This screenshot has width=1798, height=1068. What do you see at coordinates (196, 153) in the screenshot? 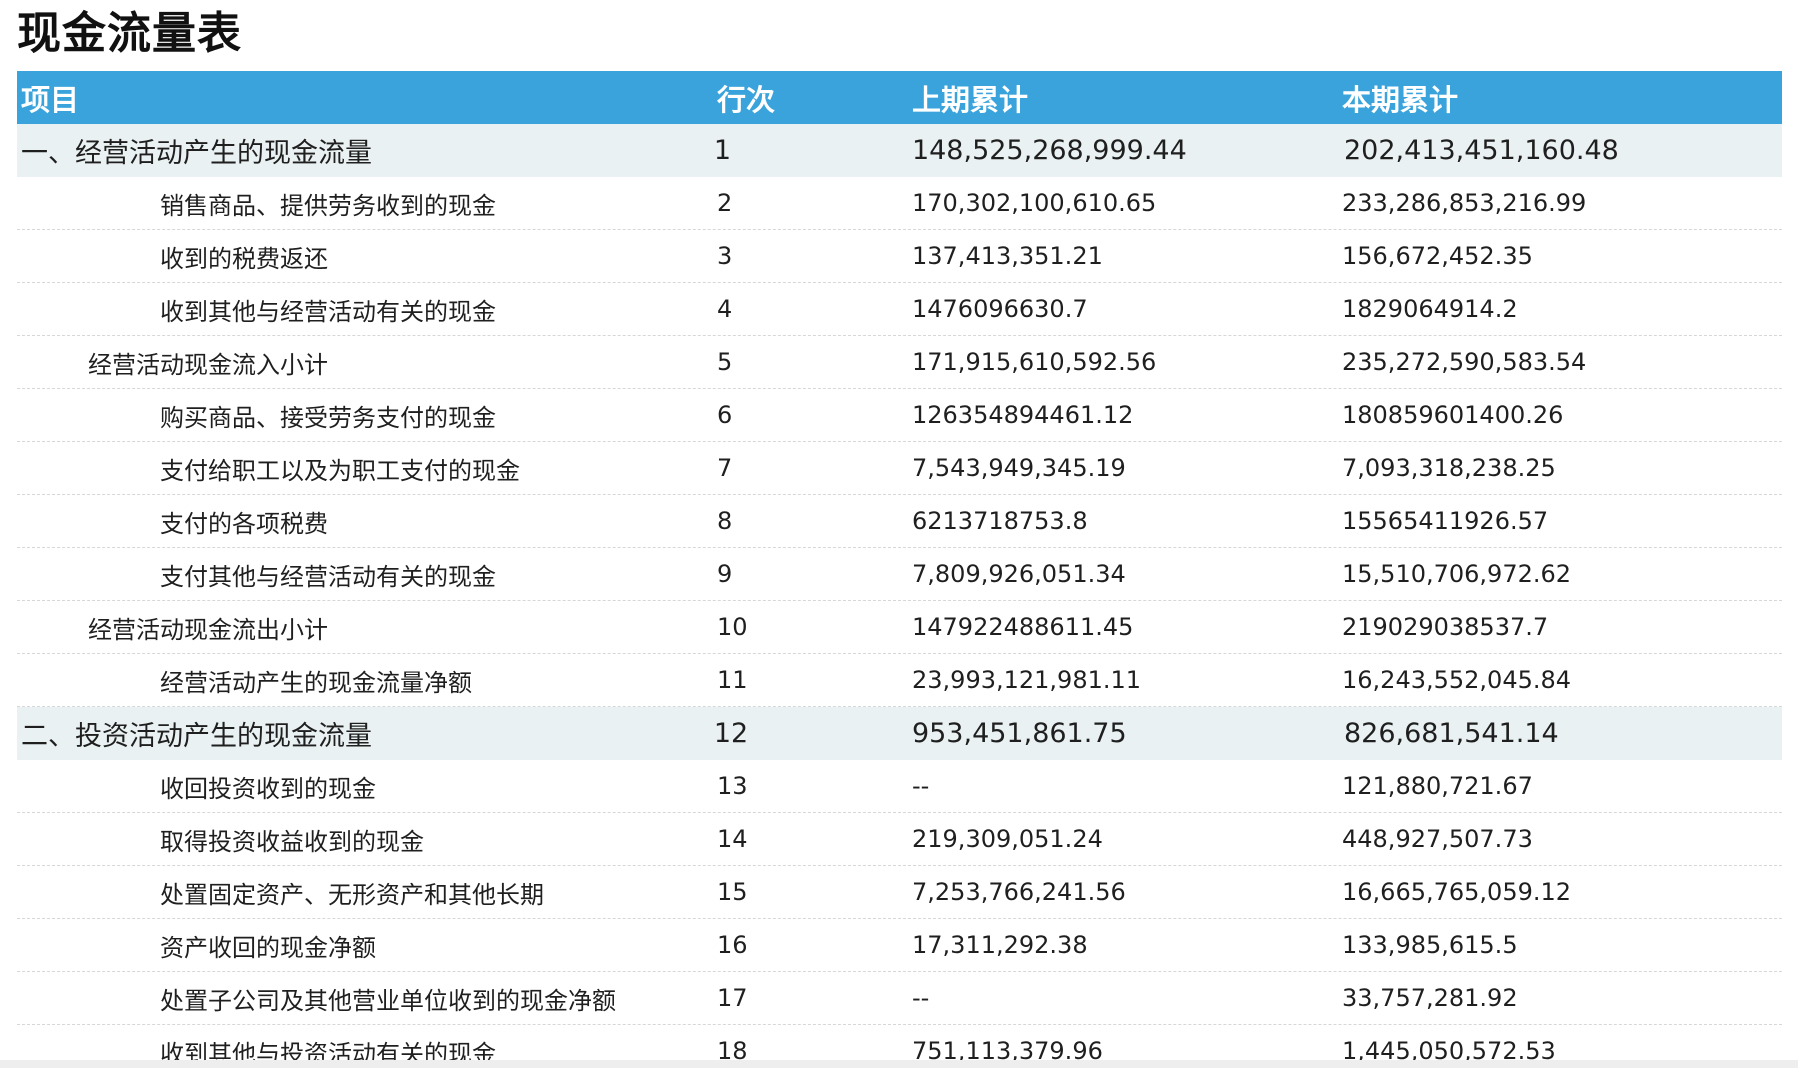
I see `cell-item: 一、经营活动产生的现金流量` at bounding box center [196, 153].